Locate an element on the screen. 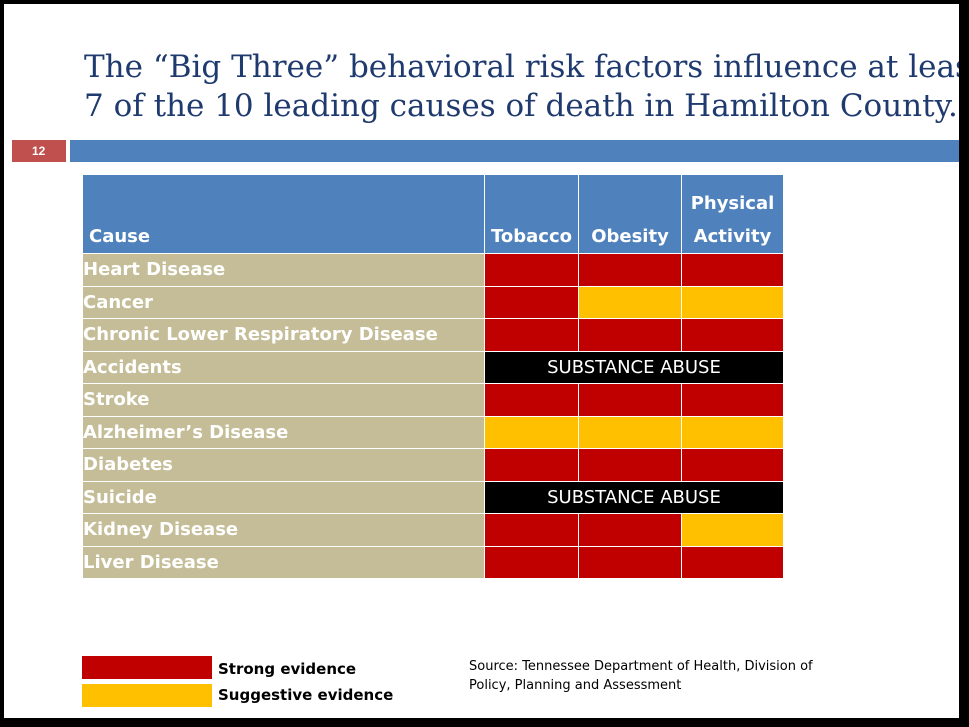 The image size is (969, 727). cause-cell: Liver Disease is located at coordinates (283, 562).